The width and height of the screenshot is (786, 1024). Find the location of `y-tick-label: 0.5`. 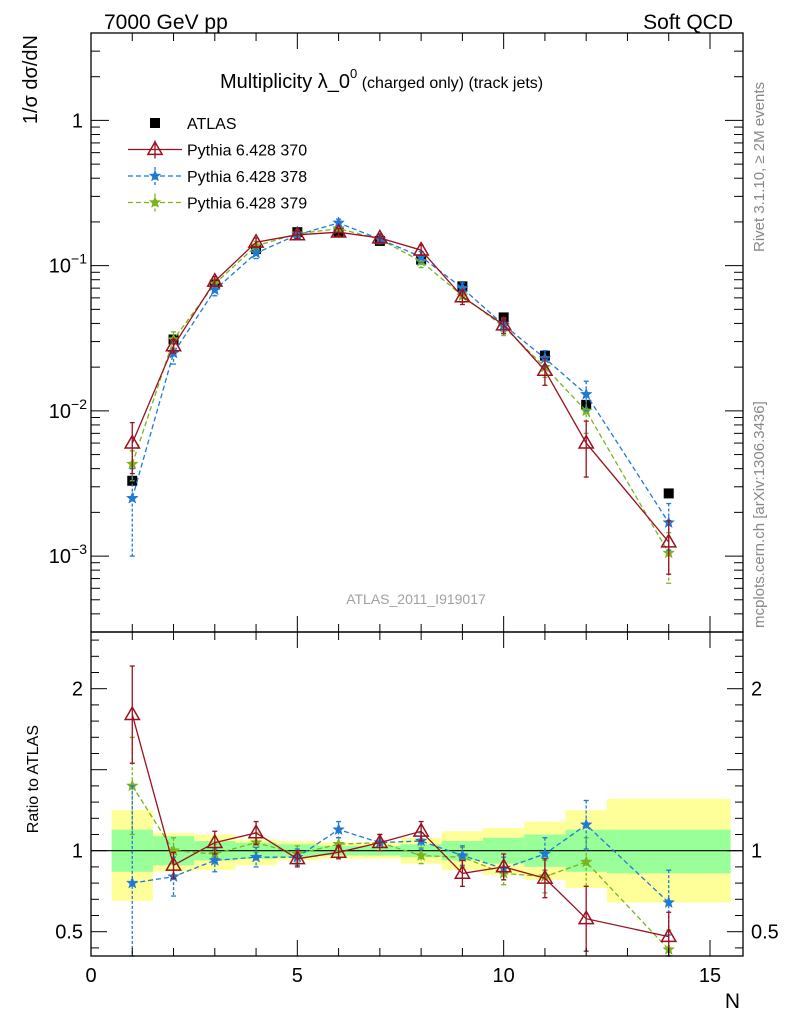

y-tick-label: 0.5 is located at coordinates (69, 933).